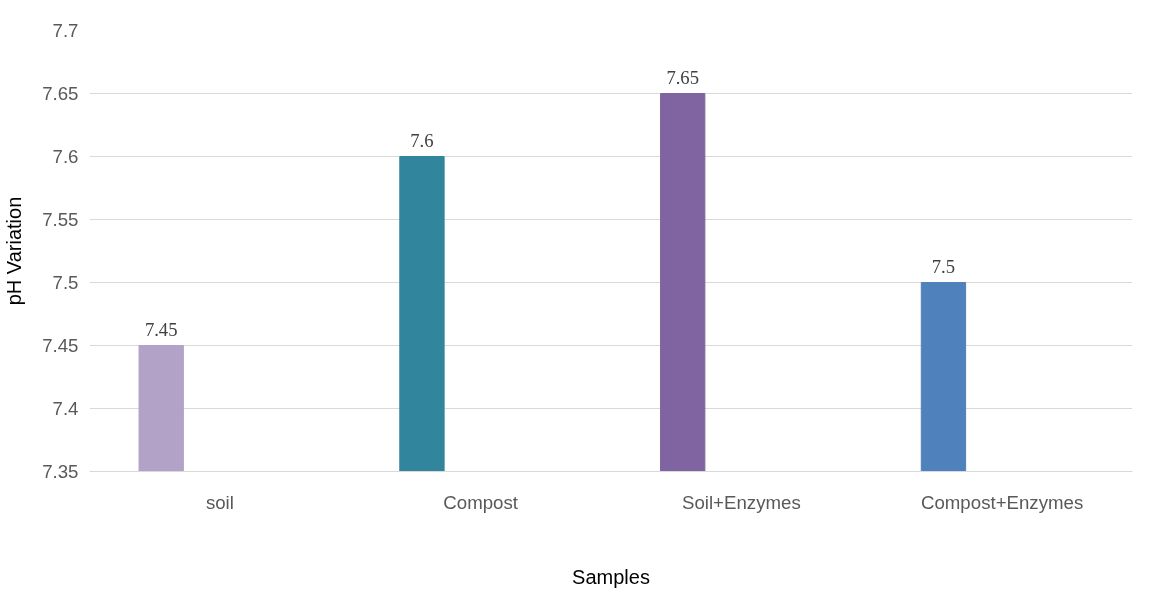 This screenshot has width=1158, height=595. Describe the element at coordinates (60, 345) in the screenshot. I see `y-tick-label: 7.45` at that location.